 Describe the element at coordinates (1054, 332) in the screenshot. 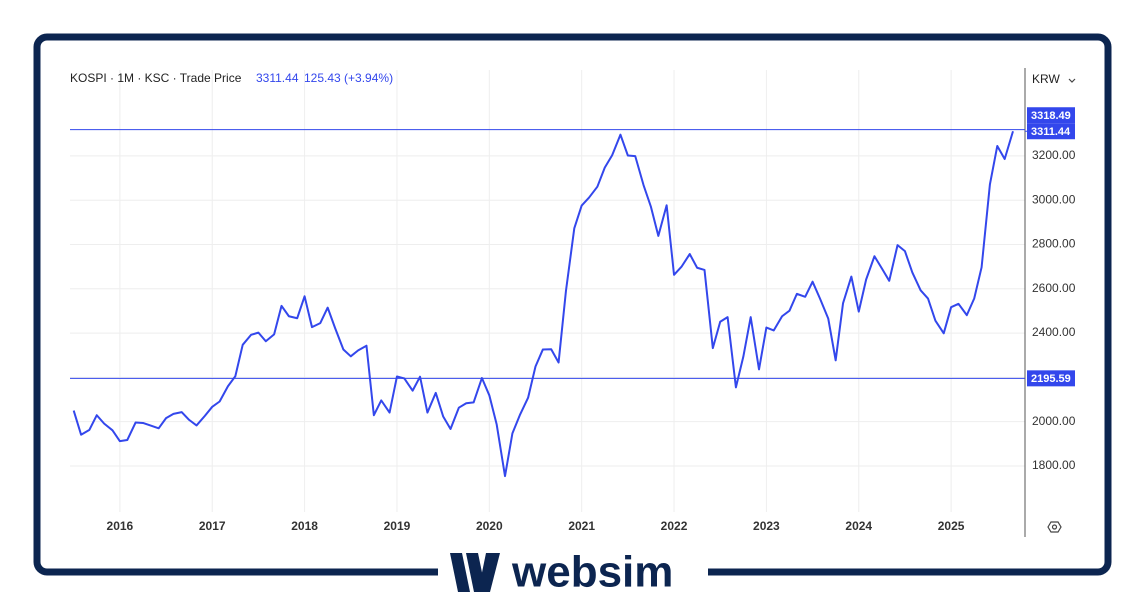

I see `y-tick-label: 2400.00` at that location.